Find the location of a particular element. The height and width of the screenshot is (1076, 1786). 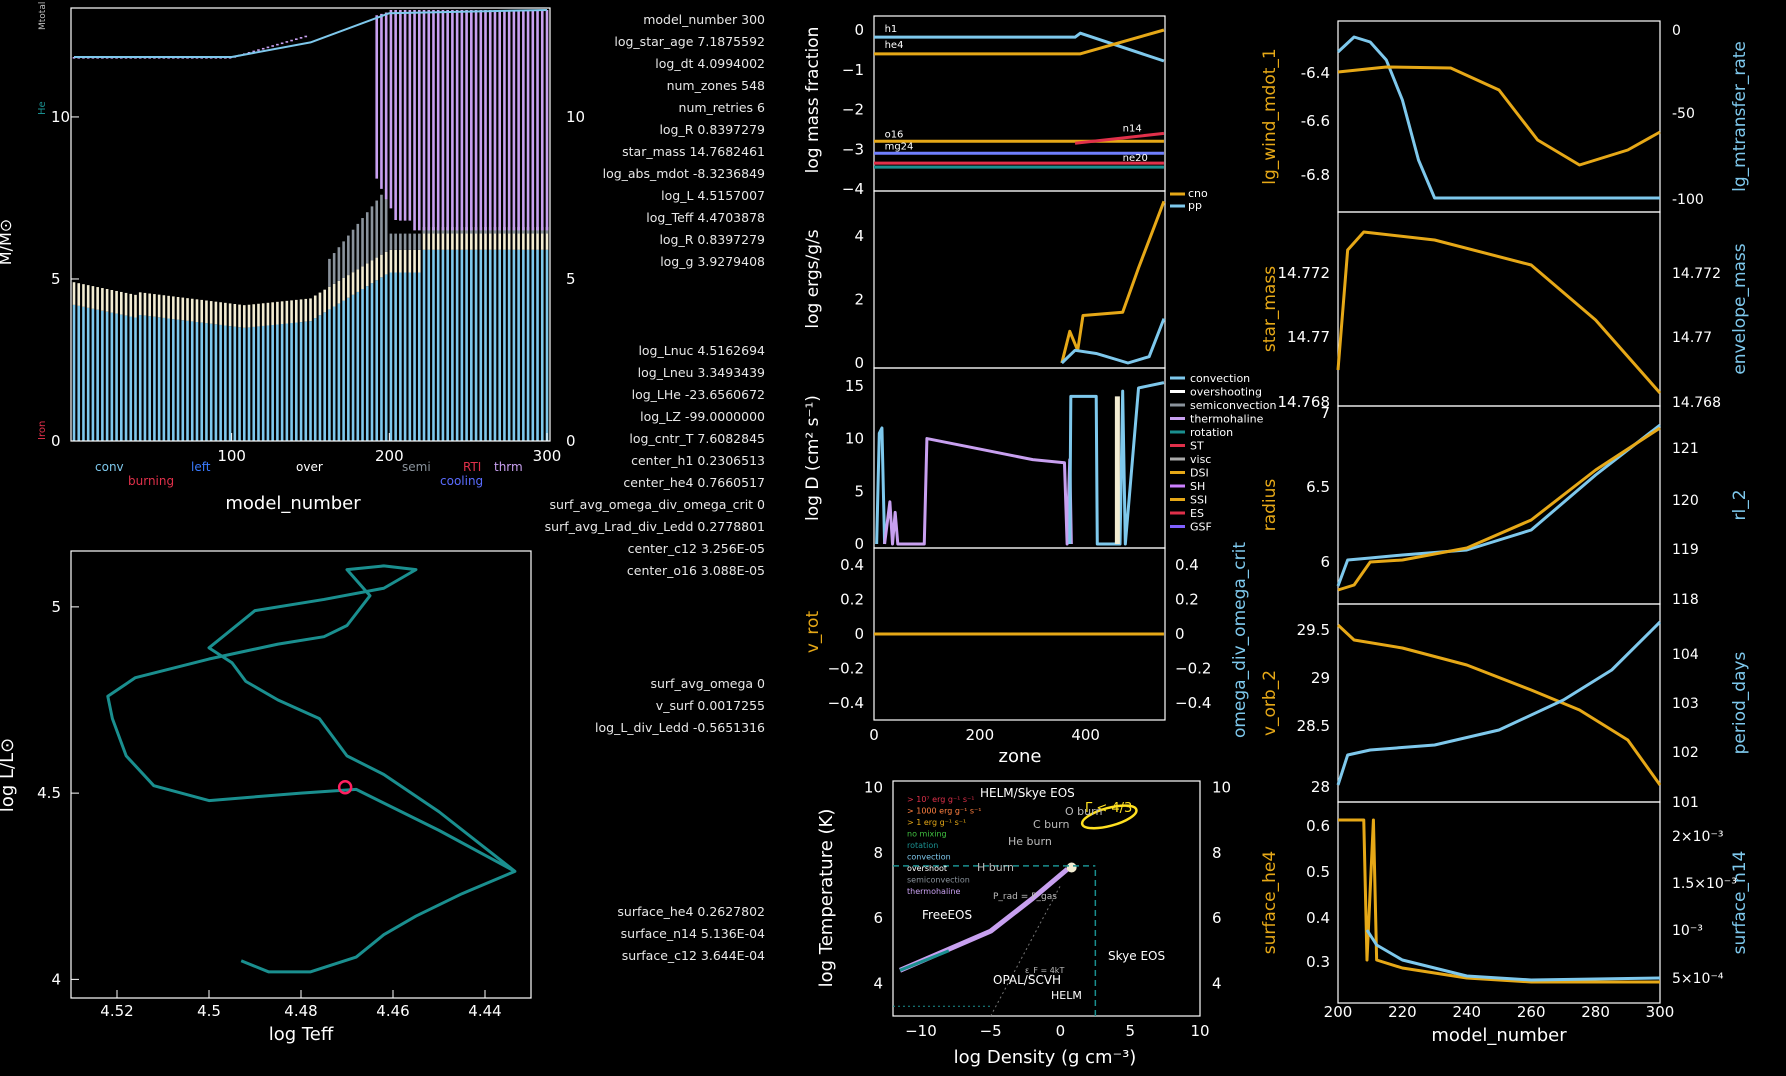

info-row-log-Lnuc: log_Lnuc 4.5162694 is located at coordinates (701, 350).